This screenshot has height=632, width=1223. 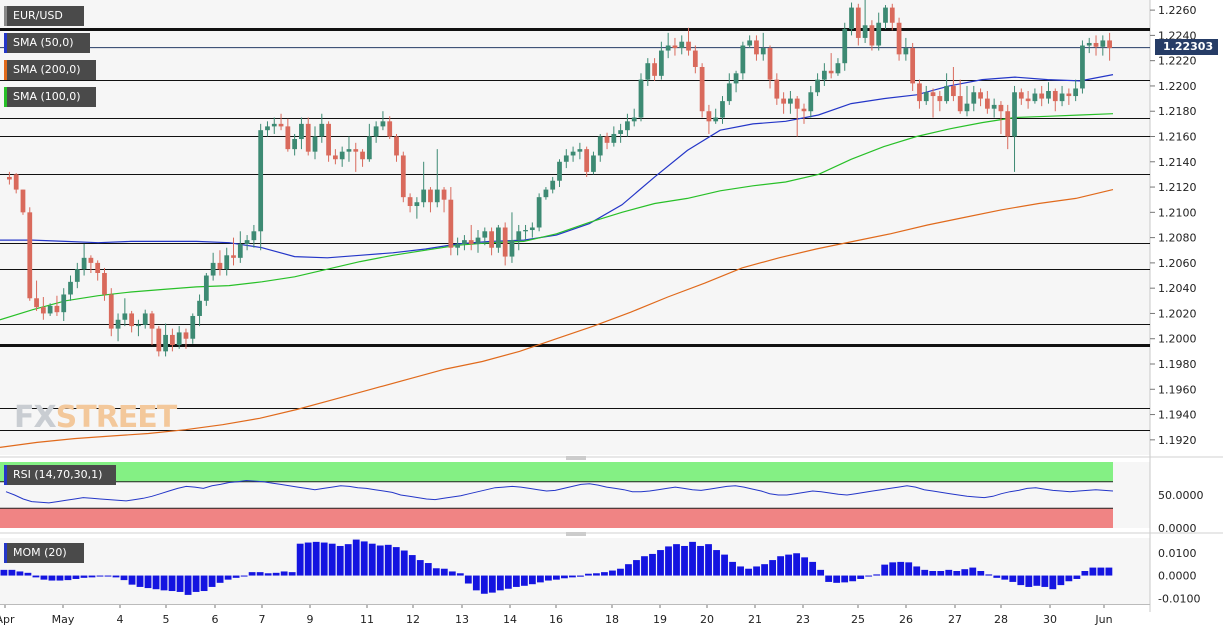 I want to click on x-tick-label: 11, so click(x=367, y=619).